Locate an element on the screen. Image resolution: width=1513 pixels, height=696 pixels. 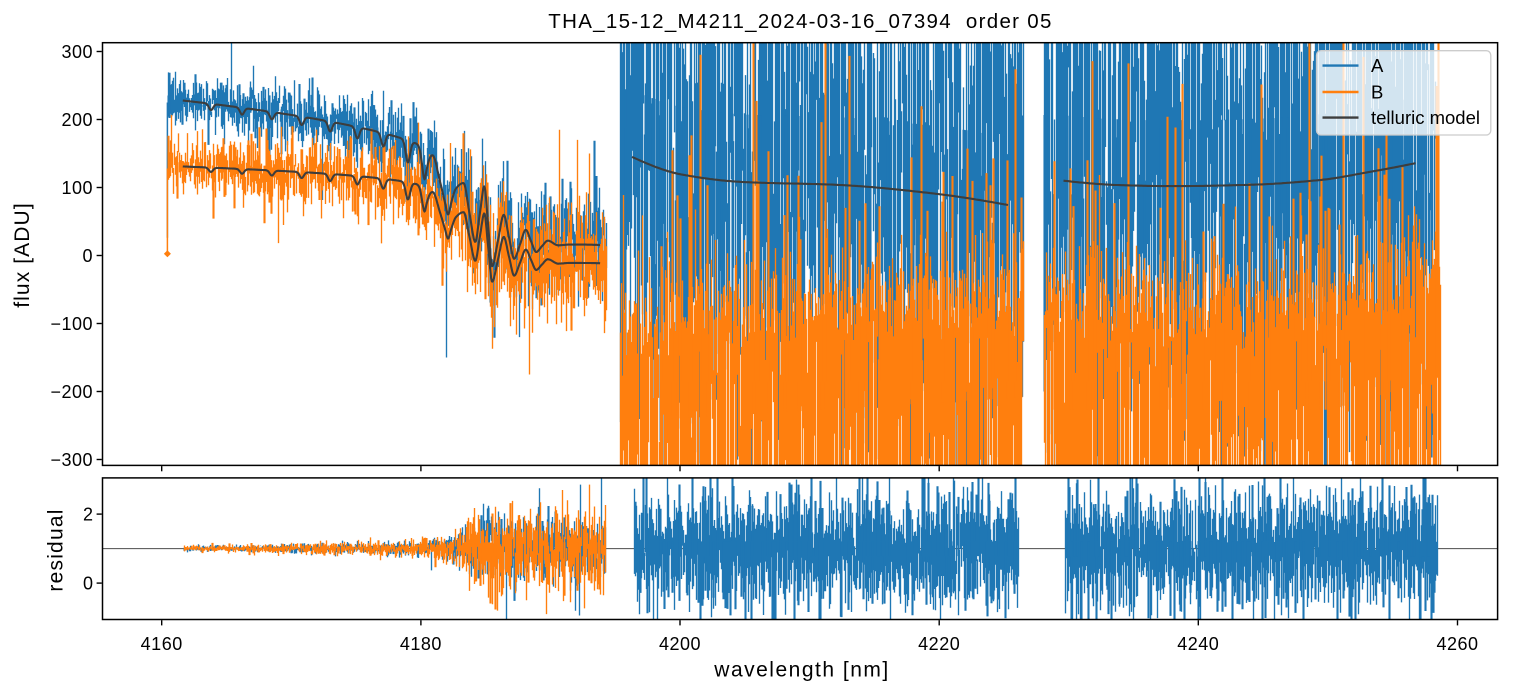
svg-text: 4200 is located at coordinates (680, 644).